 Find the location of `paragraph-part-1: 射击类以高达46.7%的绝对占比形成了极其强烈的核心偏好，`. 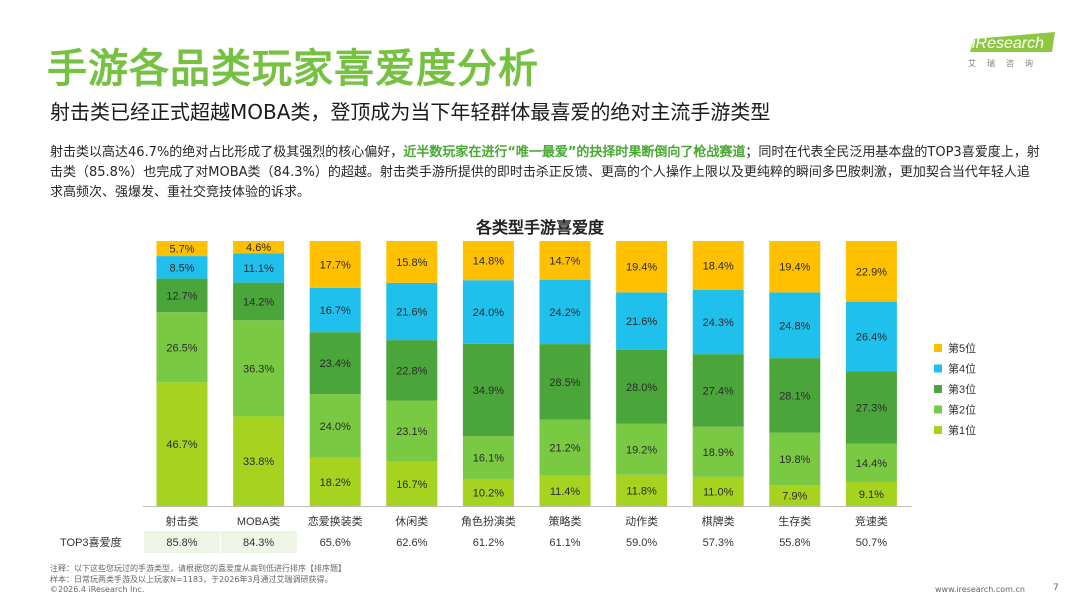

paragraph-part-1: 射击类以高达46.7%的绝对占比形成了极其强烈的核心偏好， is located at coordinates (227, 152).